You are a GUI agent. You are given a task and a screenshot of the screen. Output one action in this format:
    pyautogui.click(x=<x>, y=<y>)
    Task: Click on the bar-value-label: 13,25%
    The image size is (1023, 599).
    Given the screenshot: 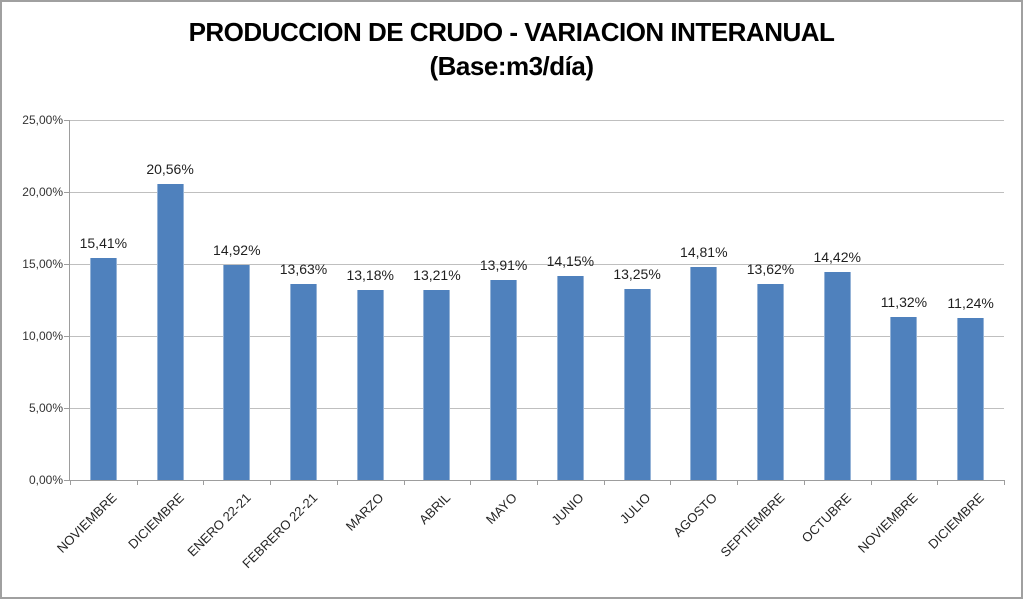 What is the action you would take?
    pyautogui.click(x=637, y=274)
    